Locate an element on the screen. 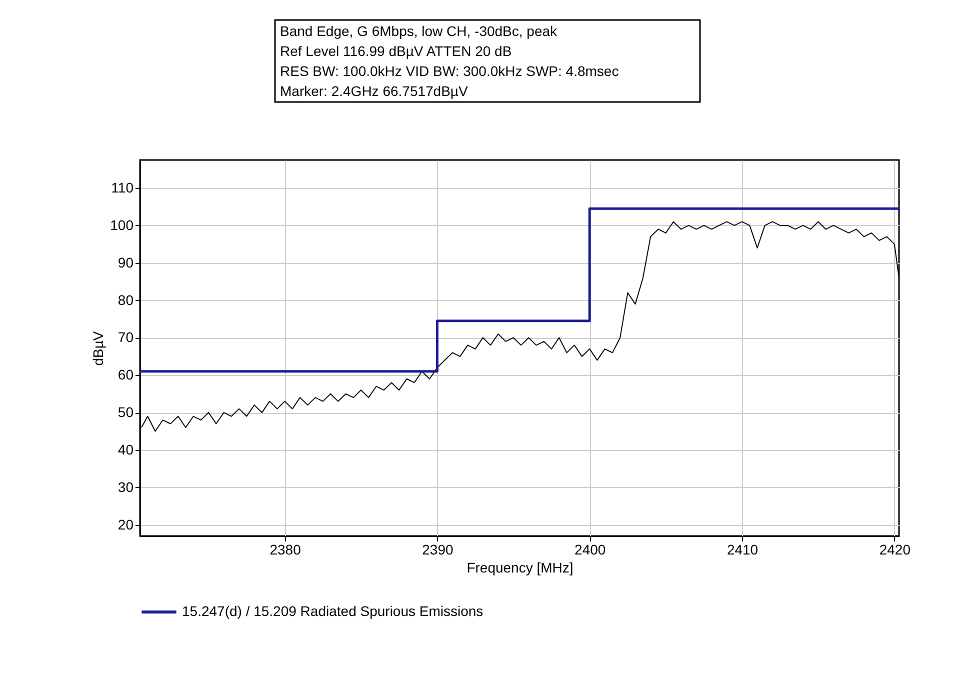  text: Ref Level 116.99 dBµV ATTEN 20 dB is located at coordinates (396, 51).